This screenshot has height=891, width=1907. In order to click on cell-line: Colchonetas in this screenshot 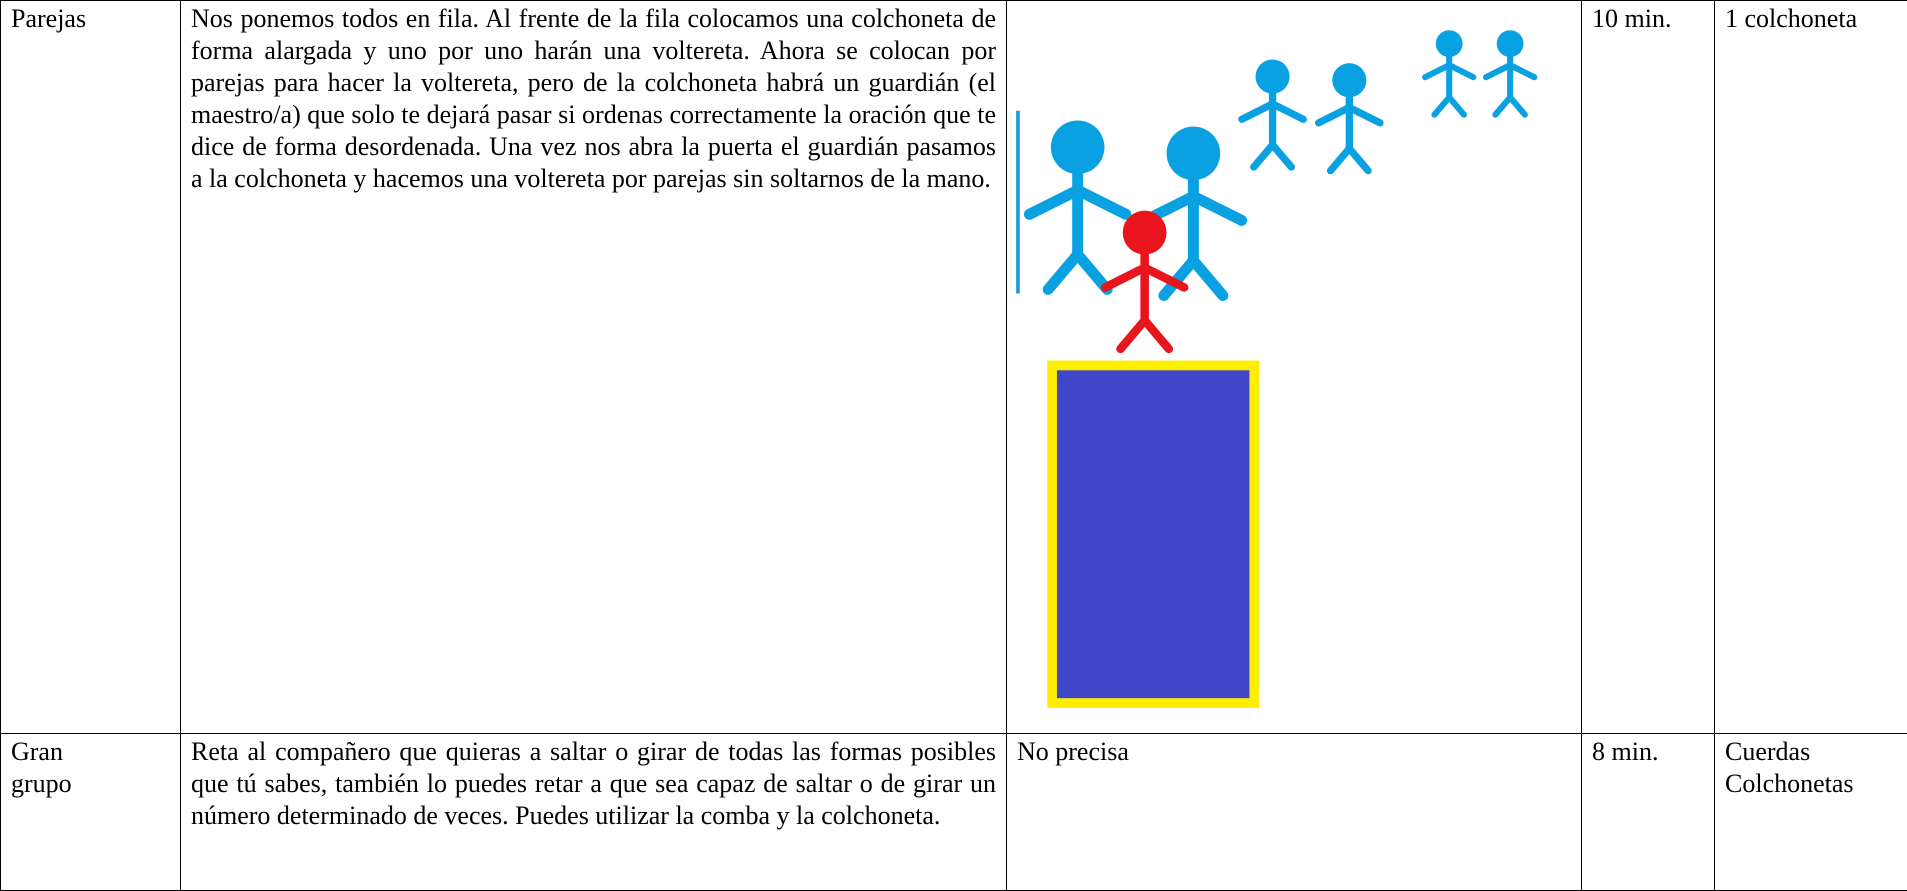, I will do `click(1789, 783)`.